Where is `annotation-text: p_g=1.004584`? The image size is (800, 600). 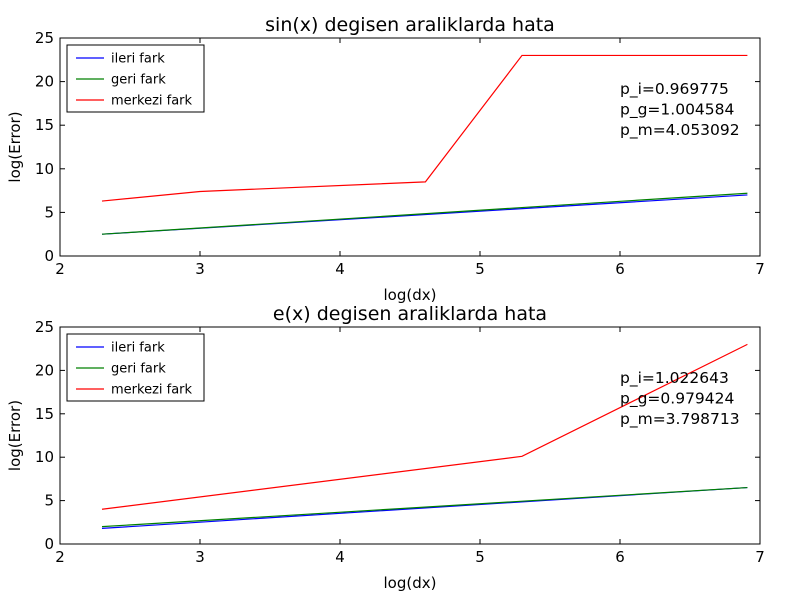 annotation-text: p_g=1.004584 is located at coordinates (677, 110).